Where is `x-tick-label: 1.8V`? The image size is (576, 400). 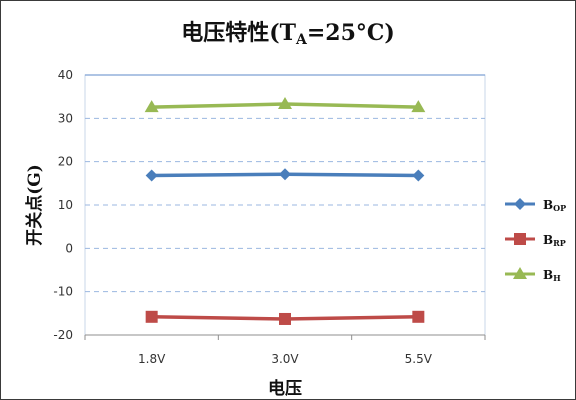
x-tick-label: 1.8V is located at coordinates (152, 359).